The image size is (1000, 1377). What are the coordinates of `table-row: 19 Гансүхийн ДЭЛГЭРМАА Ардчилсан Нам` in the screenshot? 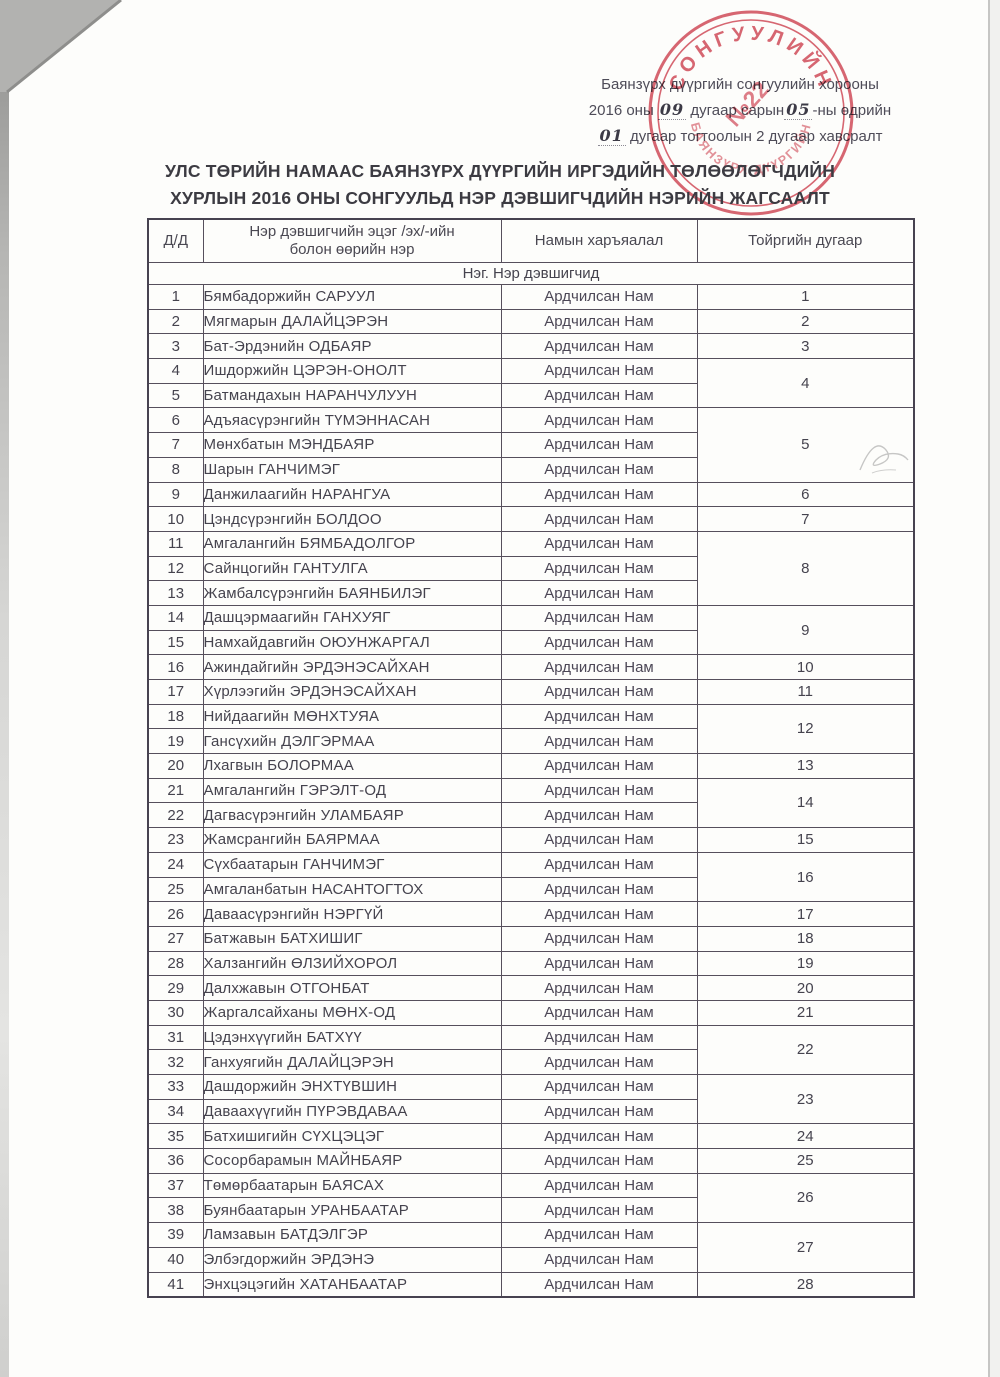 It's located at (530, 741).